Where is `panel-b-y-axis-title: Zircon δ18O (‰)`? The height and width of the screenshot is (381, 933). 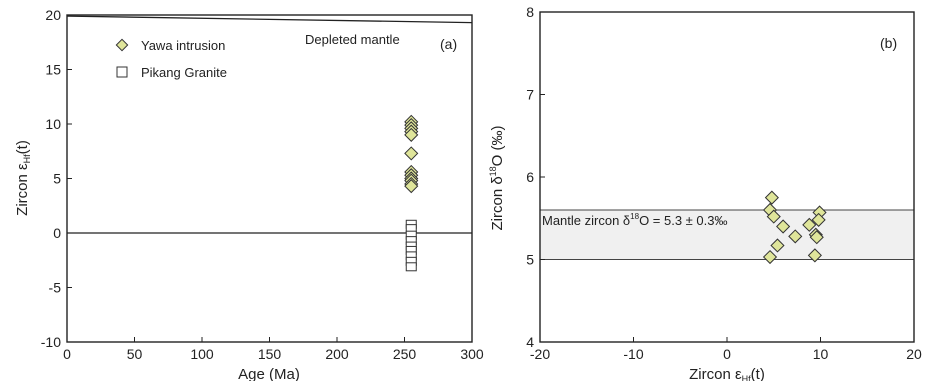 panel-b-y-axis-title: Zircon δ18O (‰) is located at coordinates (497, 177).